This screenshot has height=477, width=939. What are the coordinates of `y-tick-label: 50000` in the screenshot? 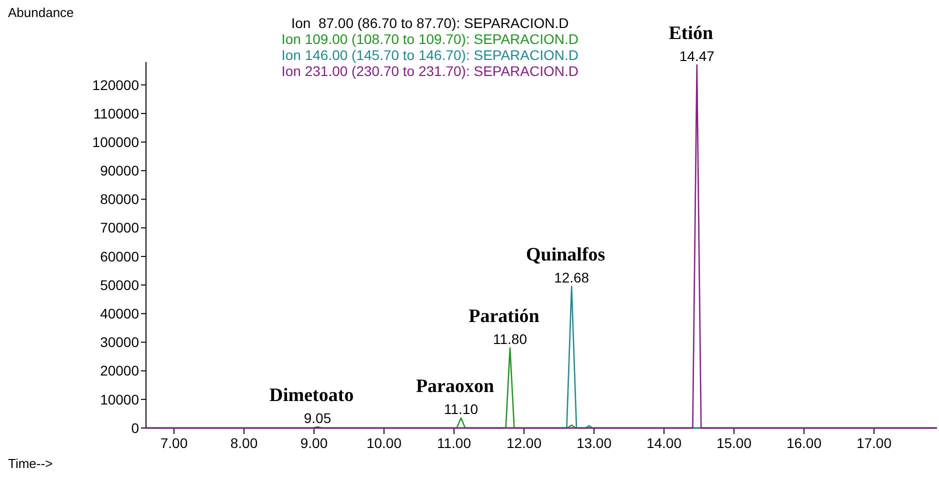 It's located at (120, 284).